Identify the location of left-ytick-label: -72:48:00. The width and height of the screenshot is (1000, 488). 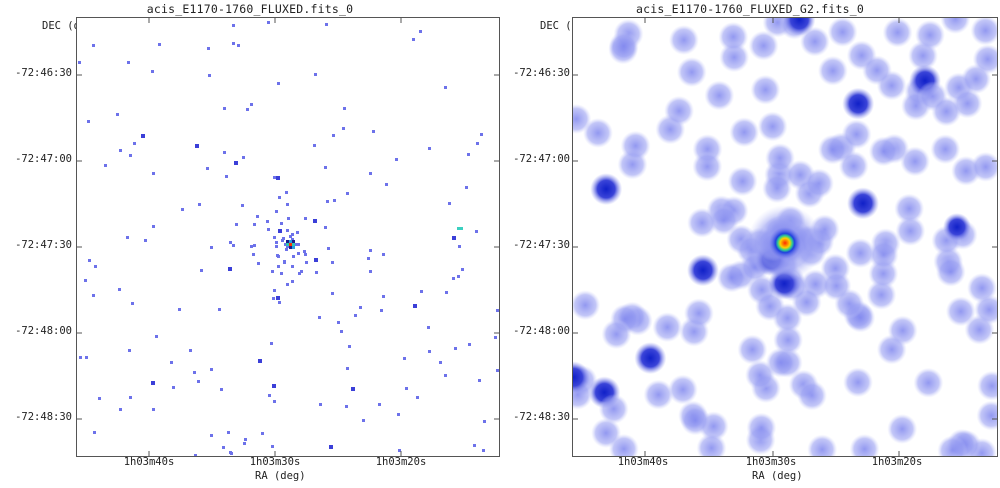
(43, 331).